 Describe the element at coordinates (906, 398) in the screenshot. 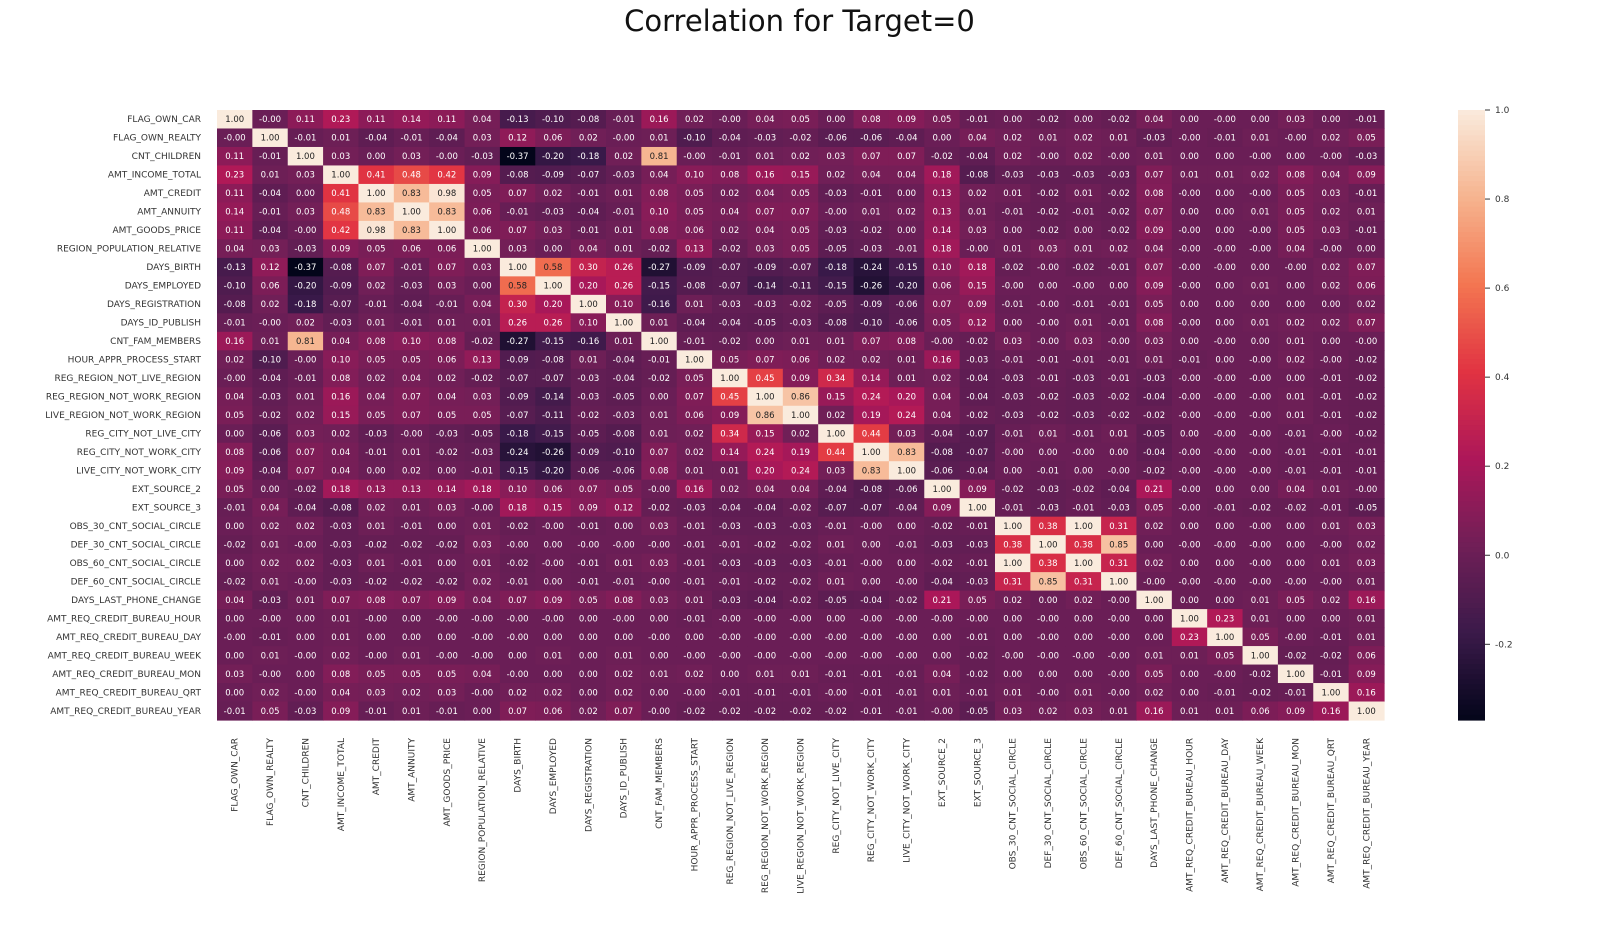

I see `cell-value-label: 0.20` at that location.